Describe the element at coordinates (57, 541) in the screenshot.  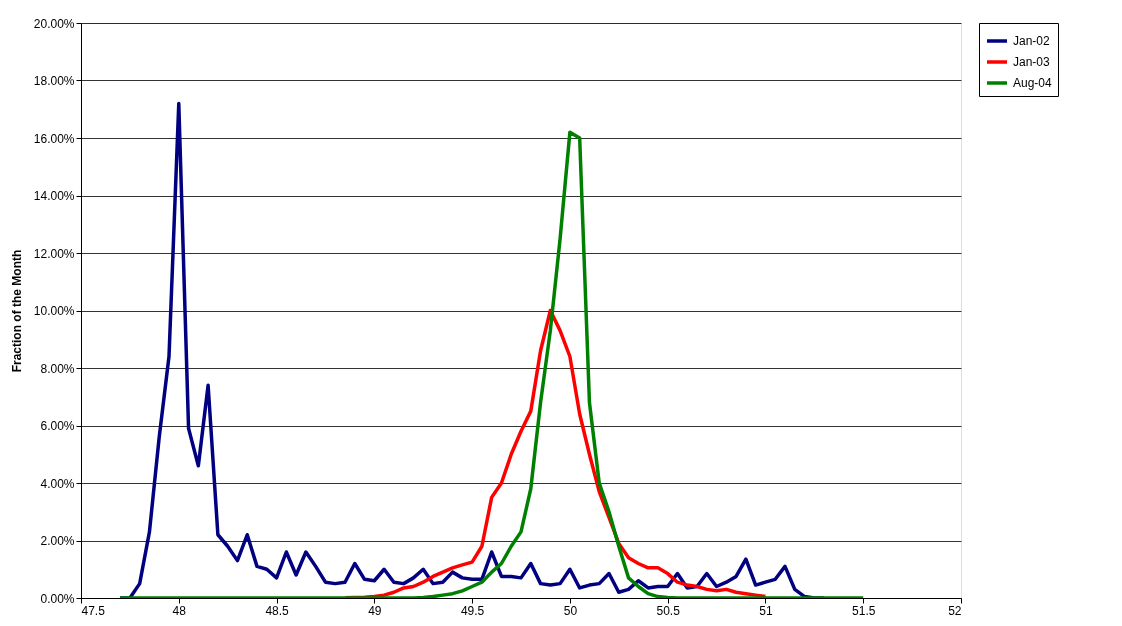
I see `y-tick-label: 2.00%` at that location.